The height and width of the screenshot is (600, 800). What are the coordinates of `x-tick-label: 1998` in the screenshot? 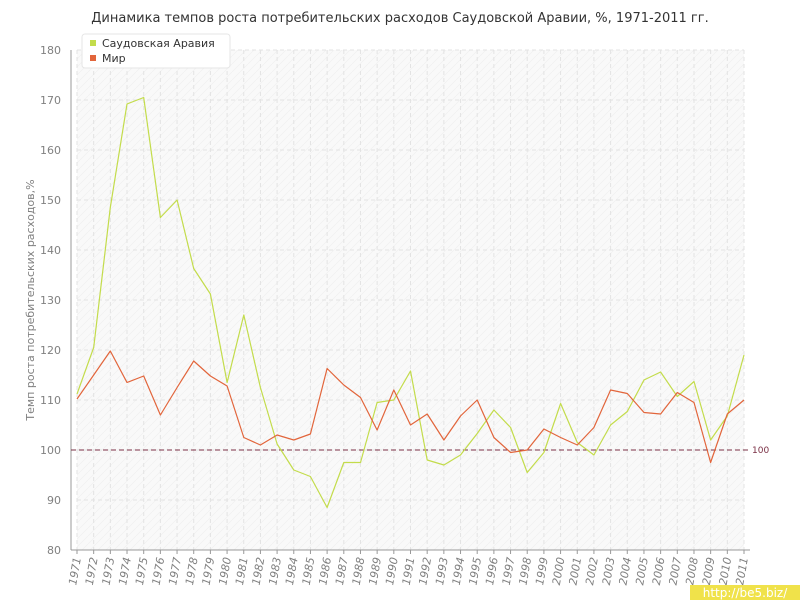 It's located at (526, 571).